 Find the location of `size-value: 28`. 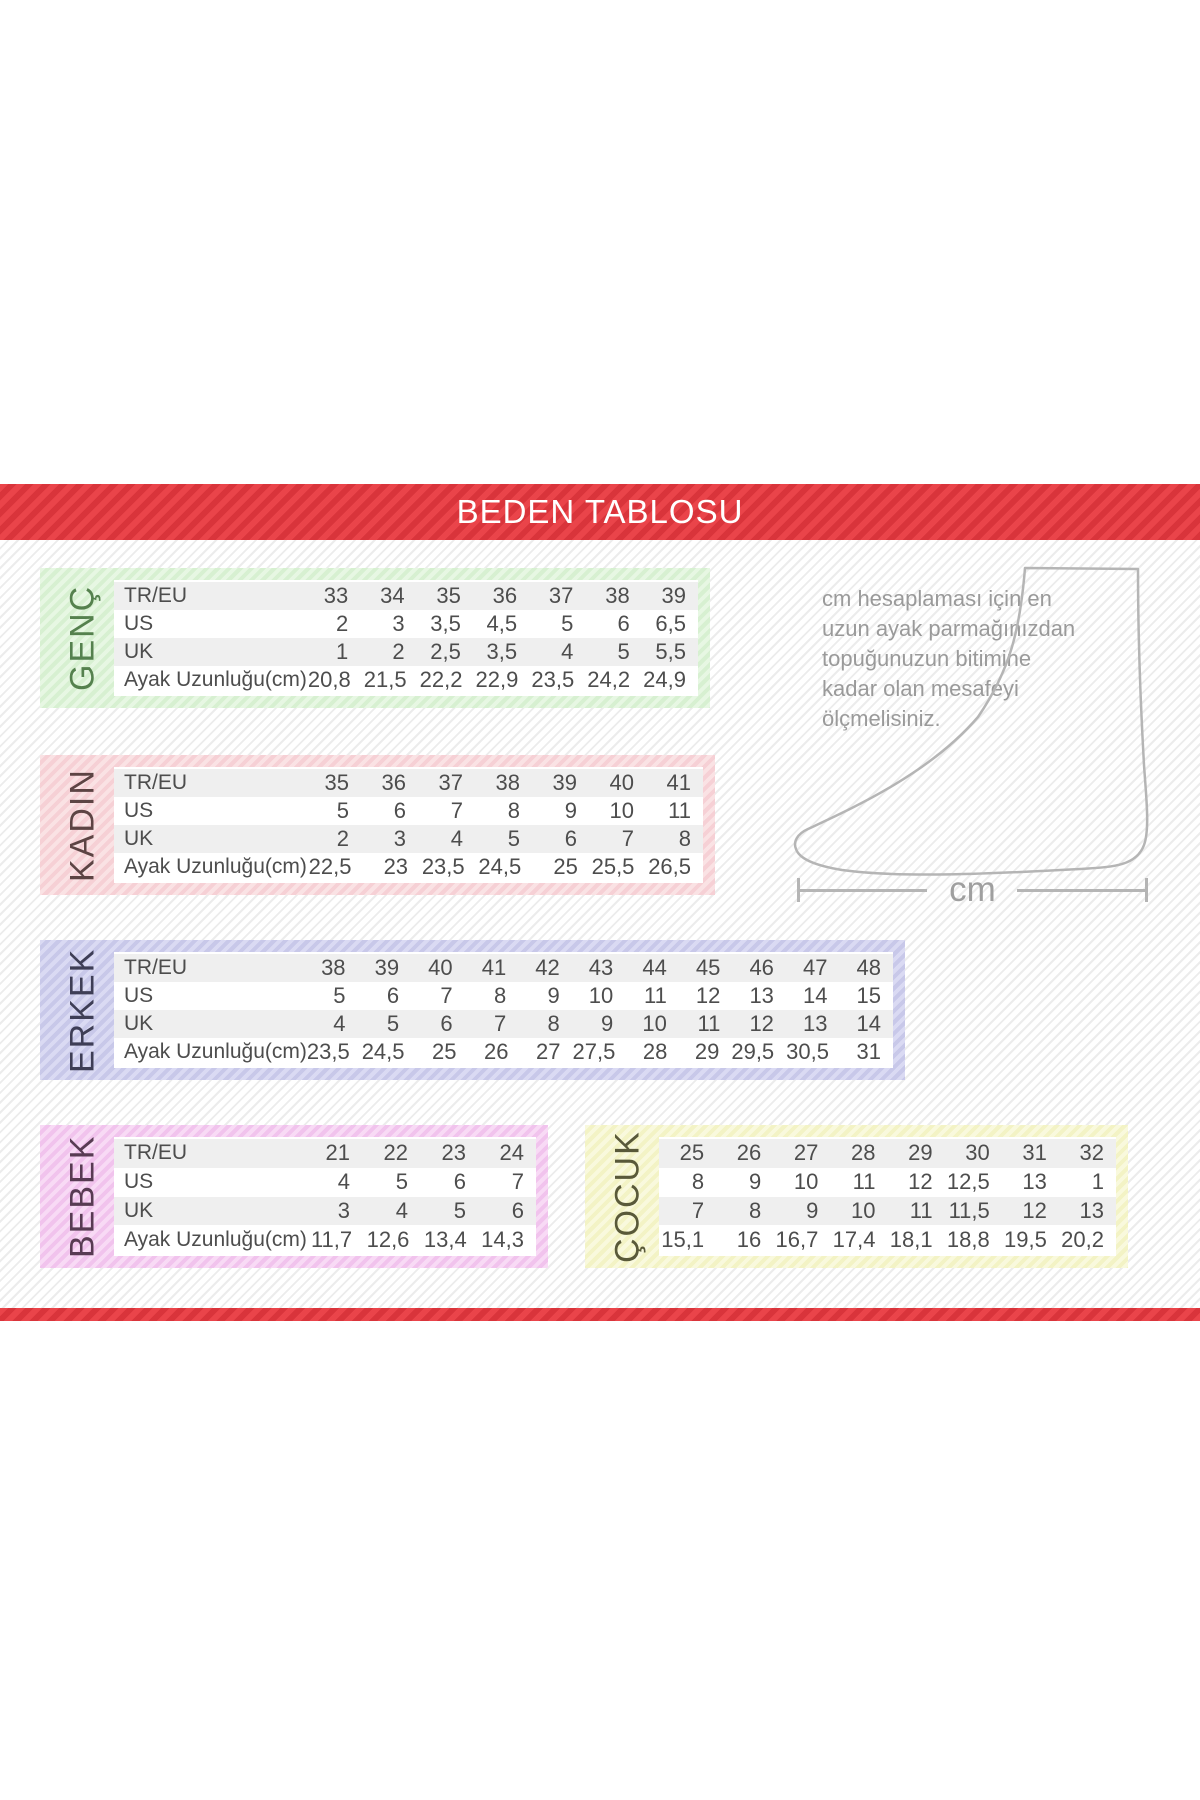

size-value: 28 is located at coordinates (655, 1051).